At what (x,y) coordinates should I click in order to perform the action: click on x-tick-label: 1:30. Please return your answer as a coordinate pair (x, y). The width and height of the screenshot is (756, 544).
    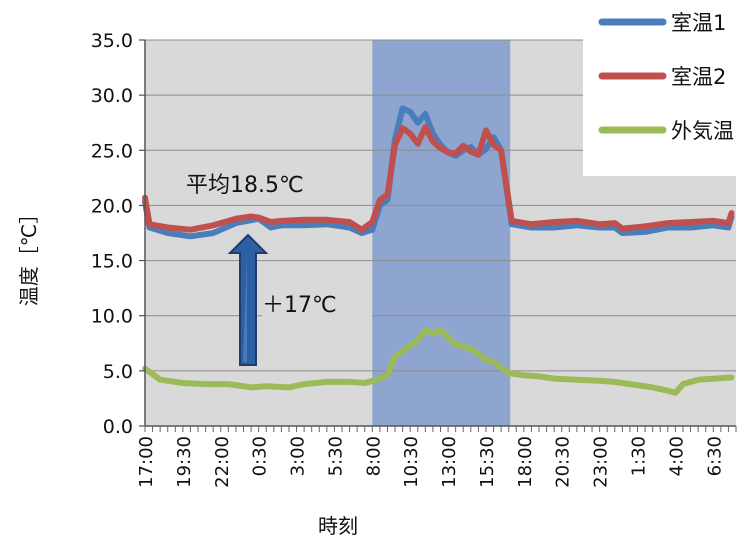
    Looking at the image, I should click on (639, 456).